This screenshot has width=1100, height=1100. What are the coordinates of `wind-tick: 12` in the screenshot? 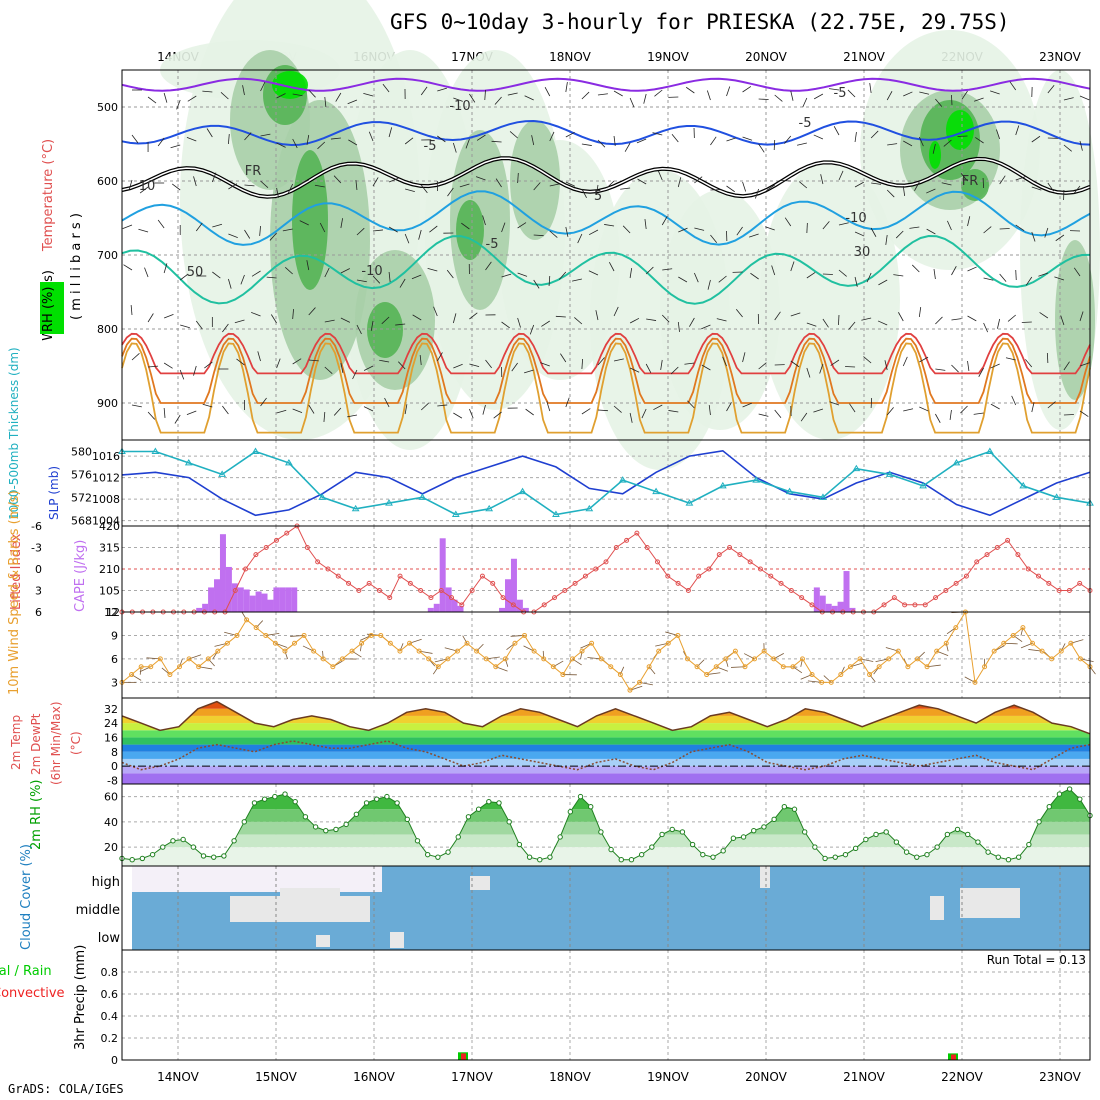 It's located at (111, 612).